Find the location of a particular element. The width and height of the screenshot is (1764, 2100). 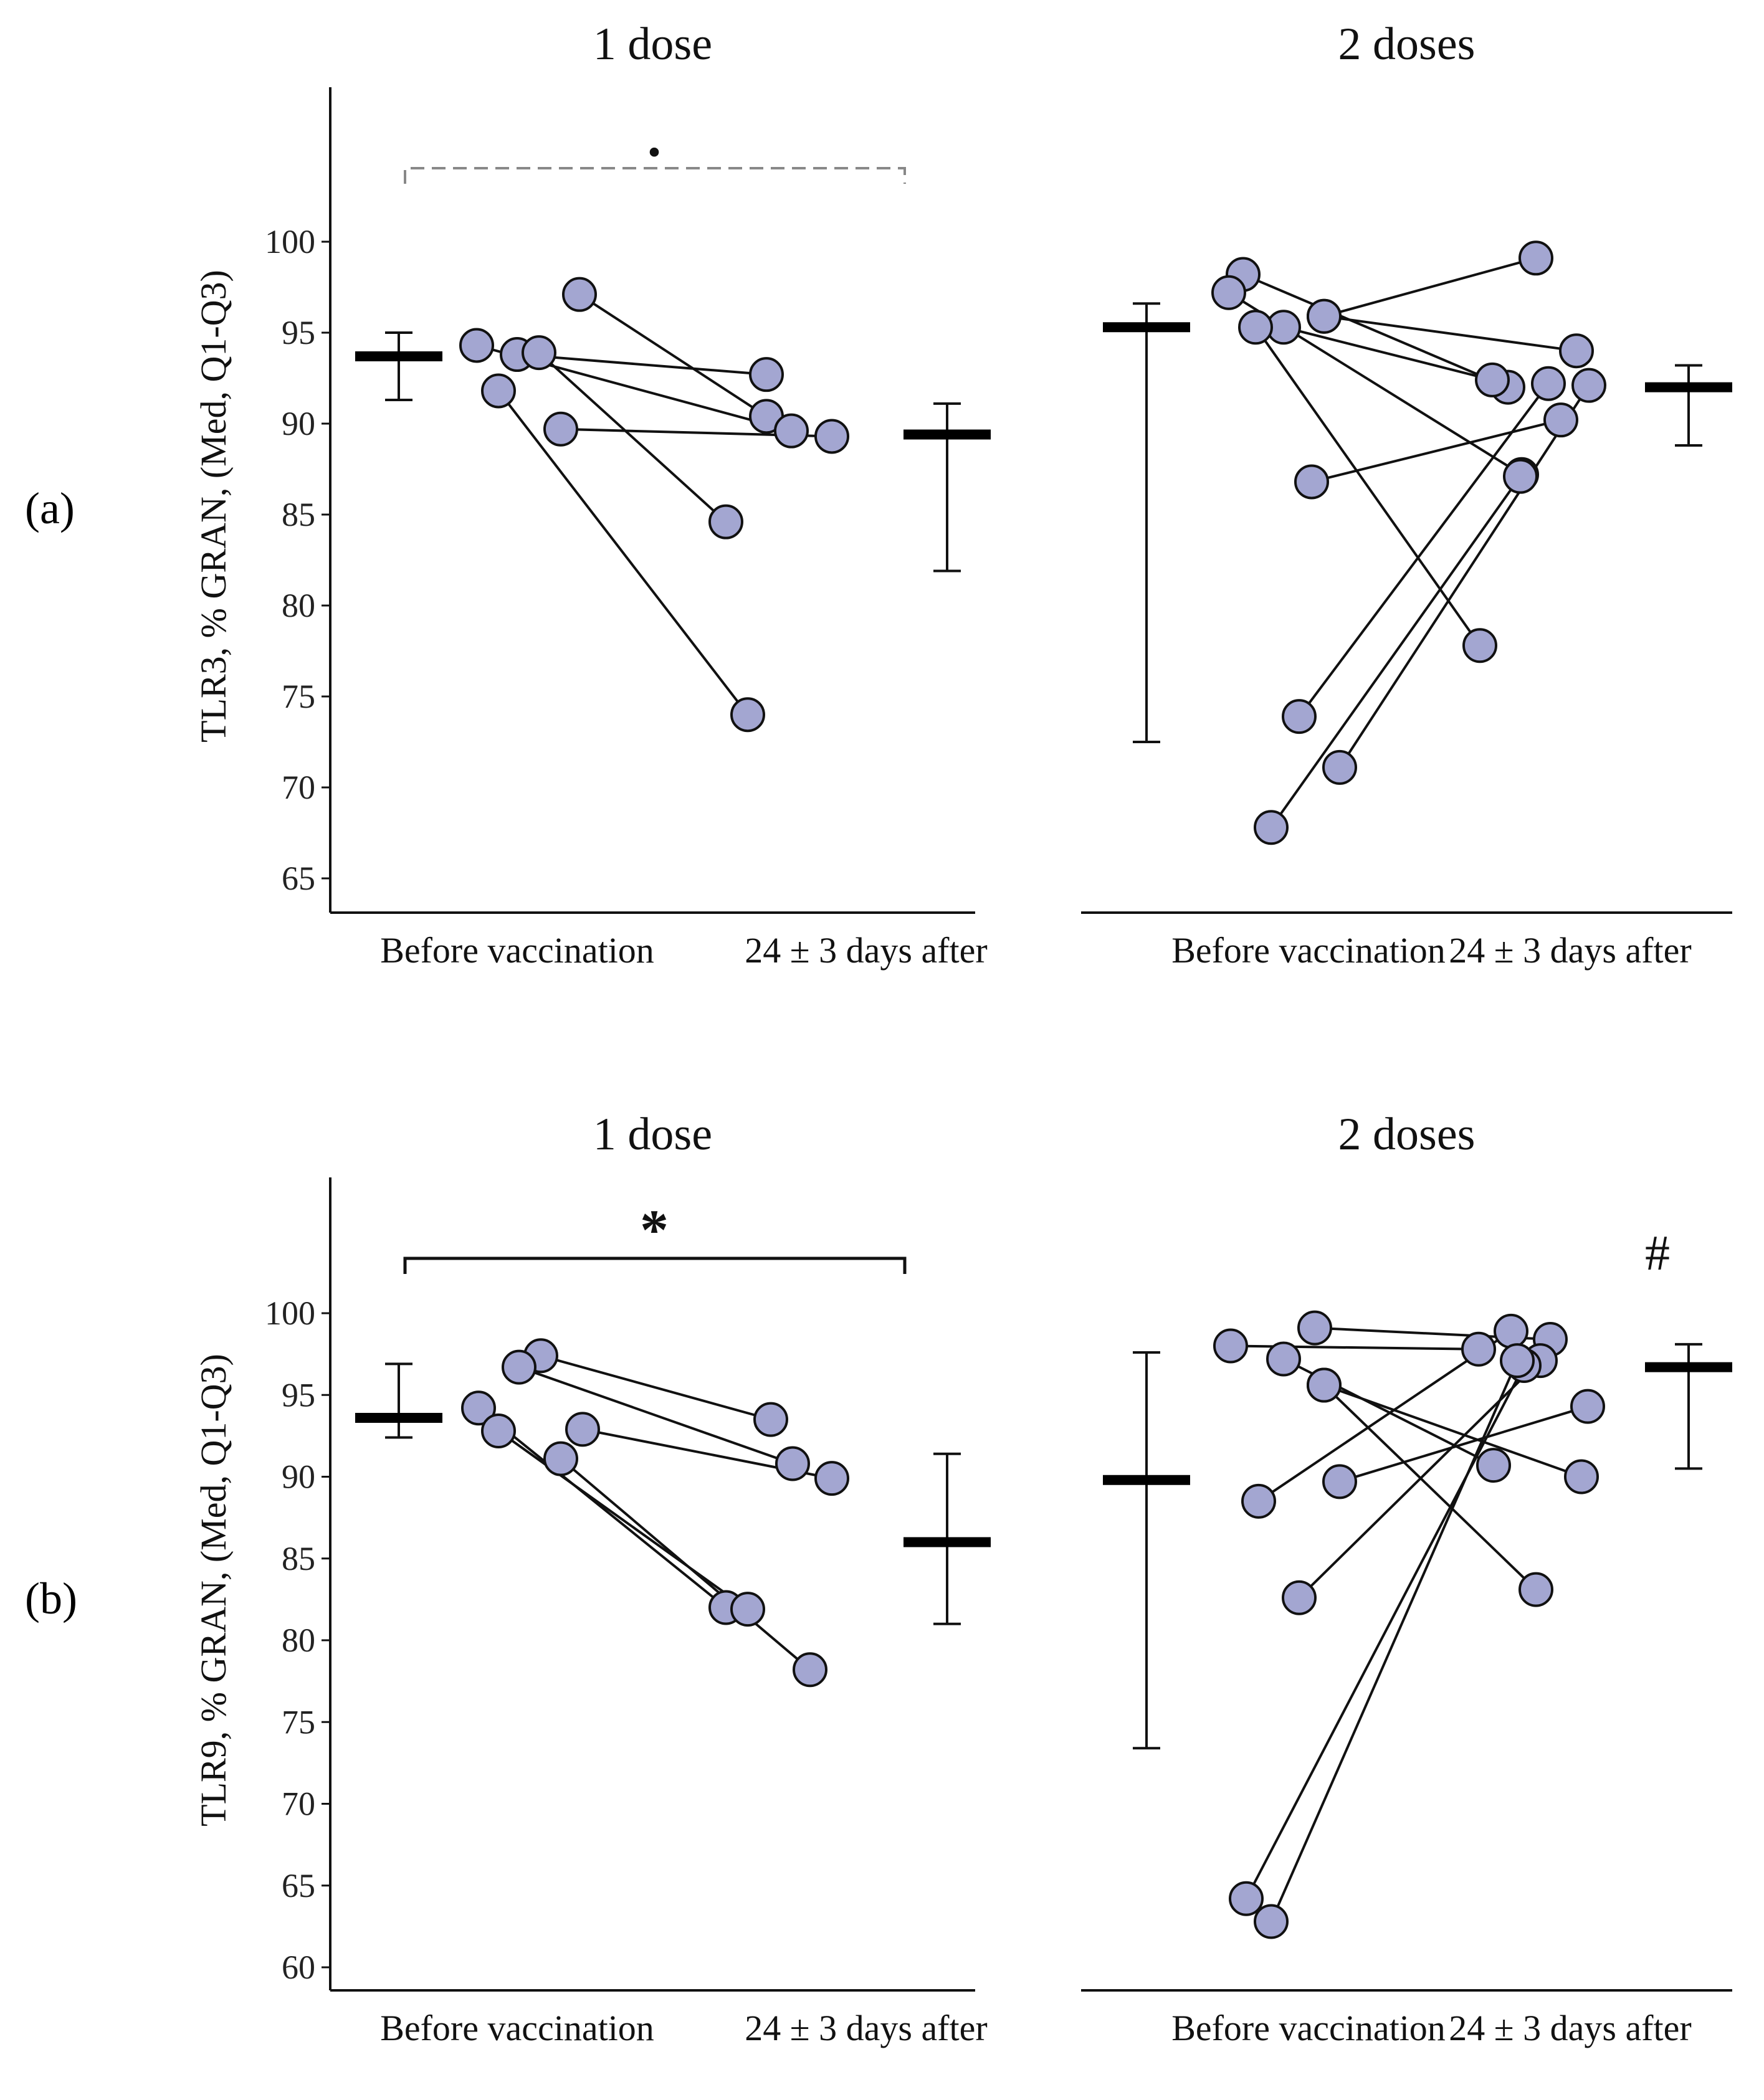

y-axis-label: TLR9, % GRAN, (Med, Q1-Q3) is located at coordinates (213, 1590).